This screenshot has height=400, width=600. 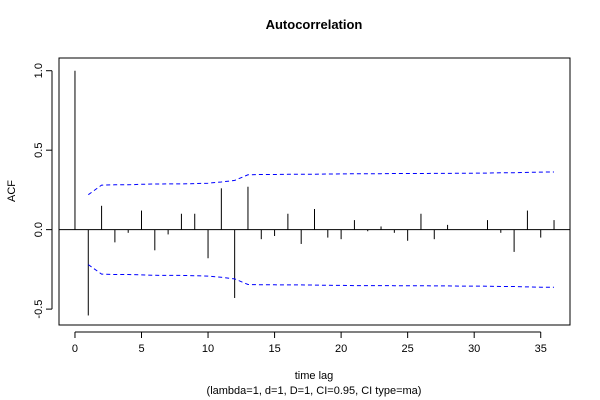 I want to click on y-tick-label: 0.0, so click(x=39, y=229).